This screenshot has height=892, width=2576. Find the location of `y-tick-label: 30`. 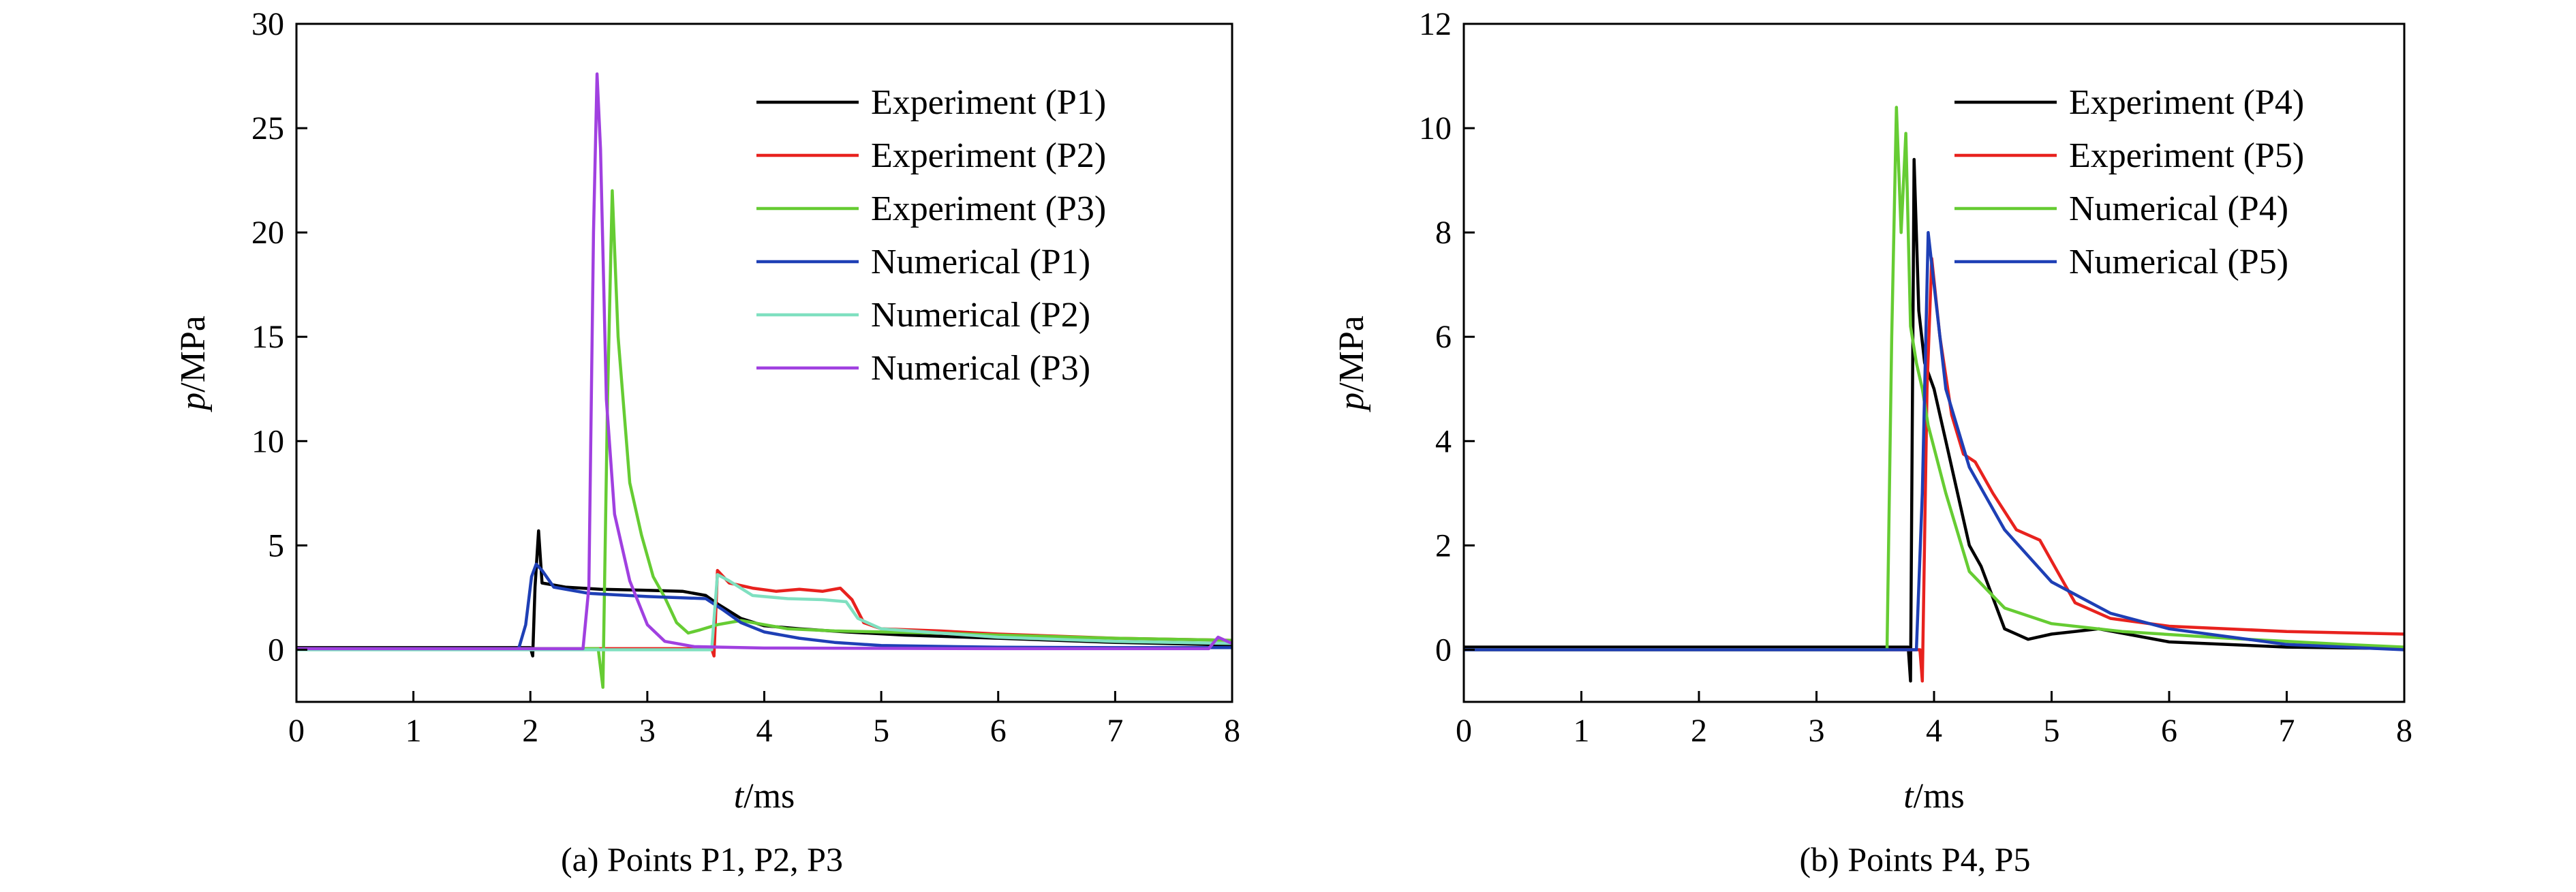

y-tick-label: 30 is located at coordinates (267, 24).